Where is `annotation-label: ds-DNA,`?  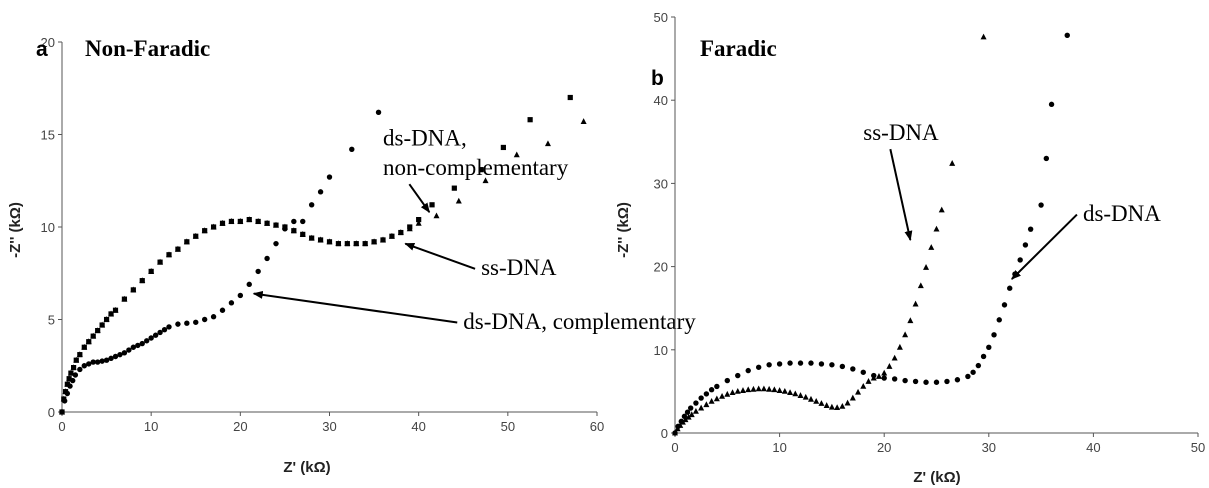 annotation-label: ds-DNA, is located at coordinates (425, 138).